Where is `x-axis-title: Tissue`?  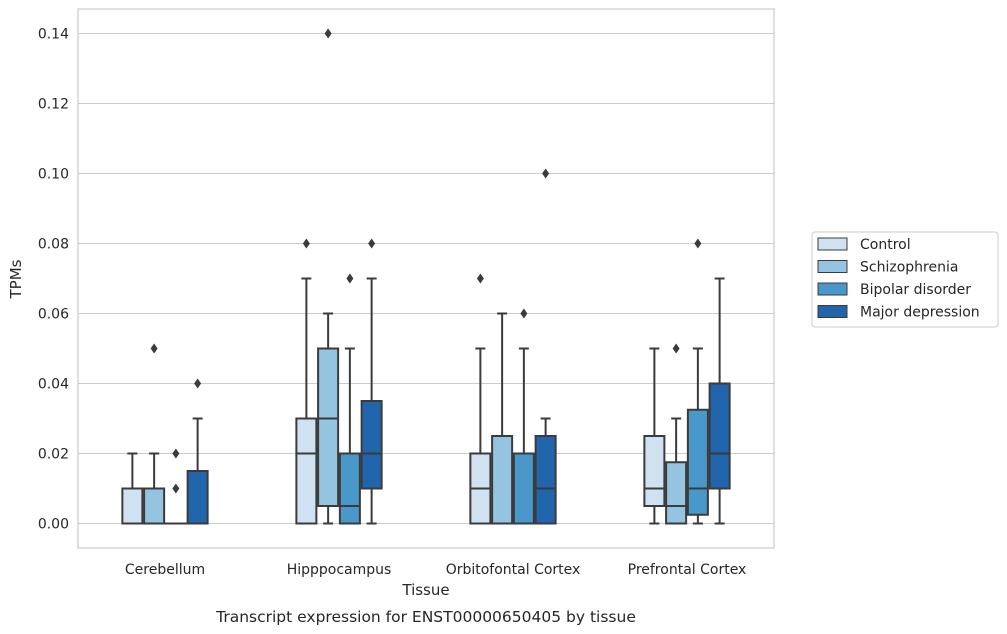 x-axis-title: Tissue is located at coordinates (425, 590).